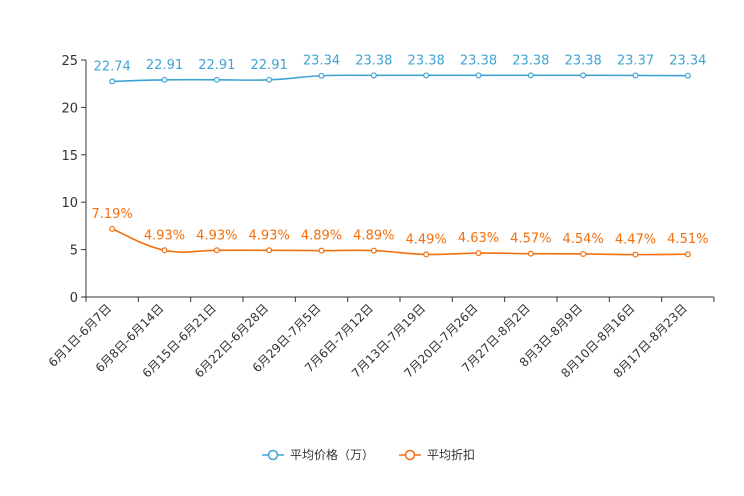 This screenshot has width=744, height=496. What do you see at coordinates (112, 214) in the screenshot?
I see `data-label: 7.19%` at bounding box center [112, 214].